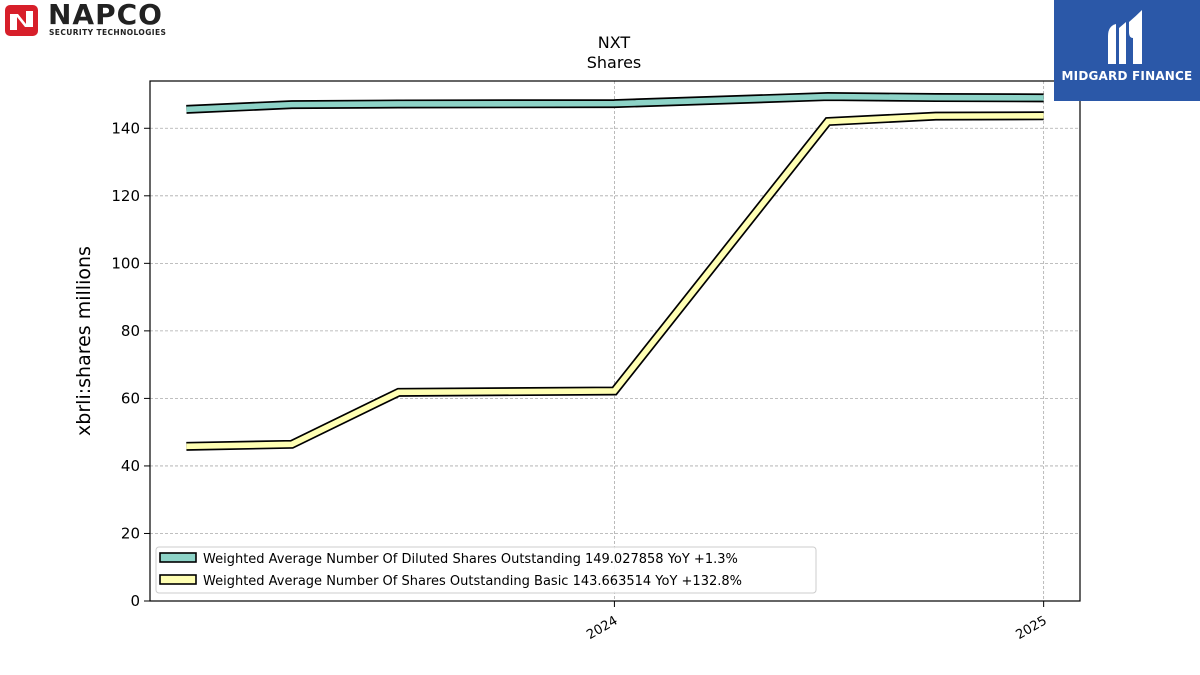 The width and height of the screenshot is (1200, 675). What do you see at coordinates (105, 15) in the screenshot?
I see `napco-wordmark: NAPCO` at bounding box center [105, 15].